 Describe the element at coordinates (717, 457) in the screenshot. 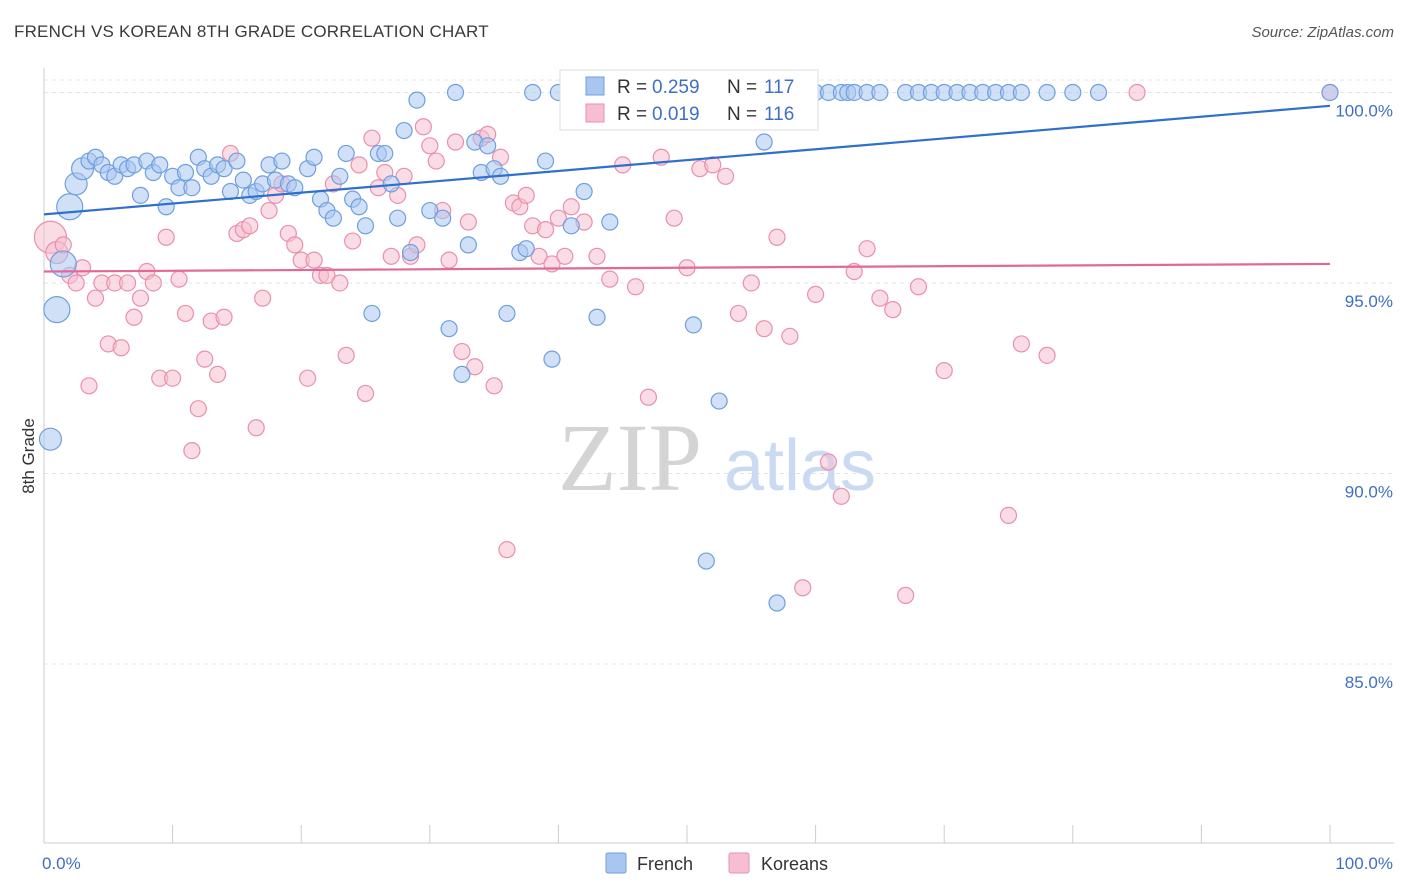

I see `watermark: ZIP atlas` at that location.